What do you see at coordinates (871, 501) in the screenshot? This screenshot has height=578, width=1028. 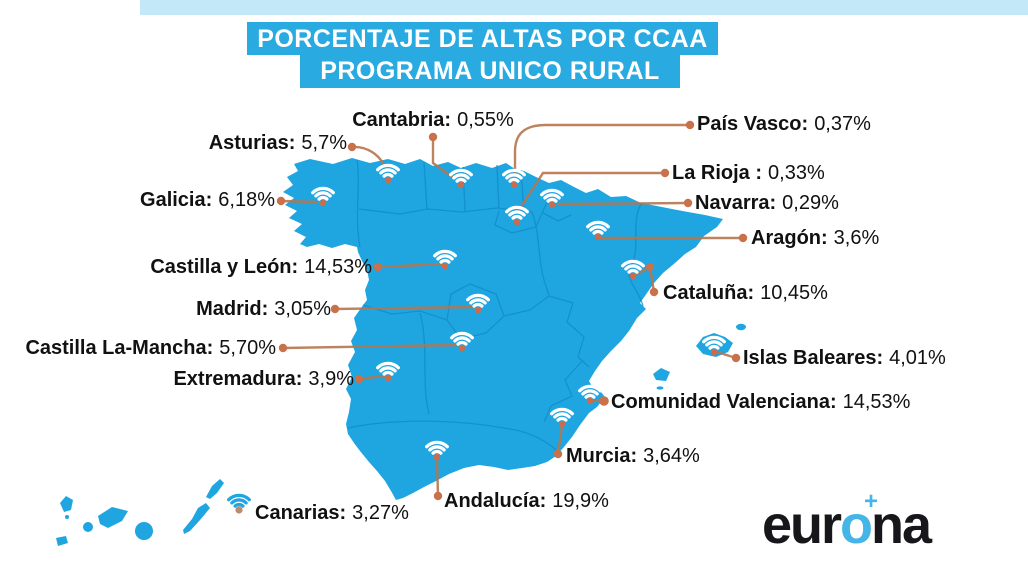 I see `logo-plus-icon: +` at bounding box center [871, 501].